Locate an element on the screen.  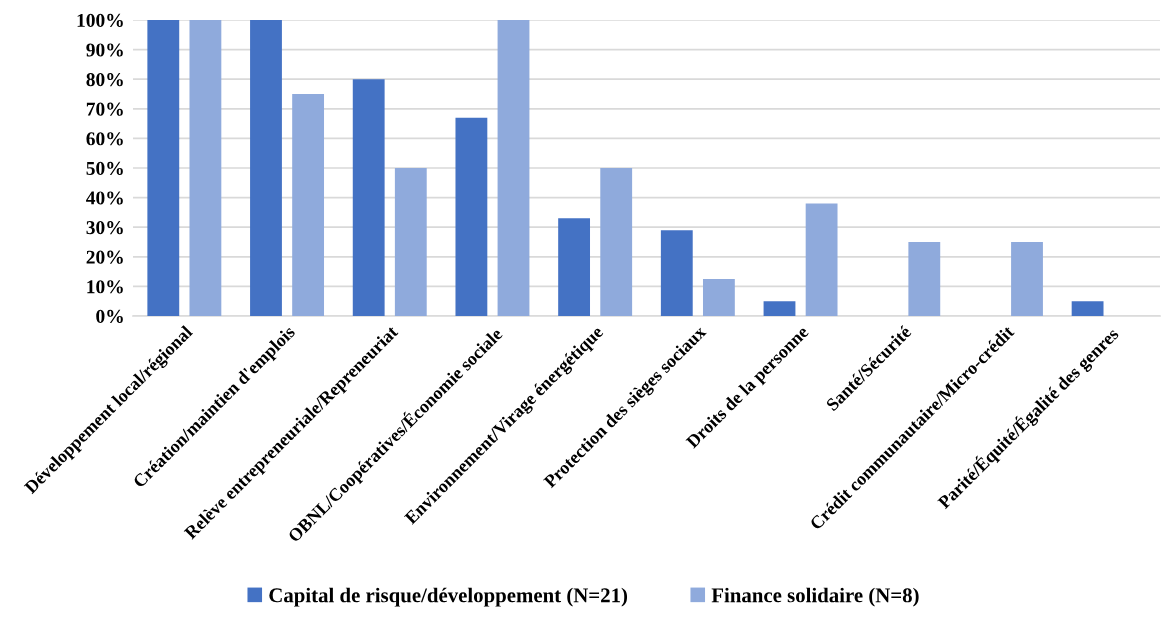
y-tick-label: 60% is located at coordinates (104, 139).